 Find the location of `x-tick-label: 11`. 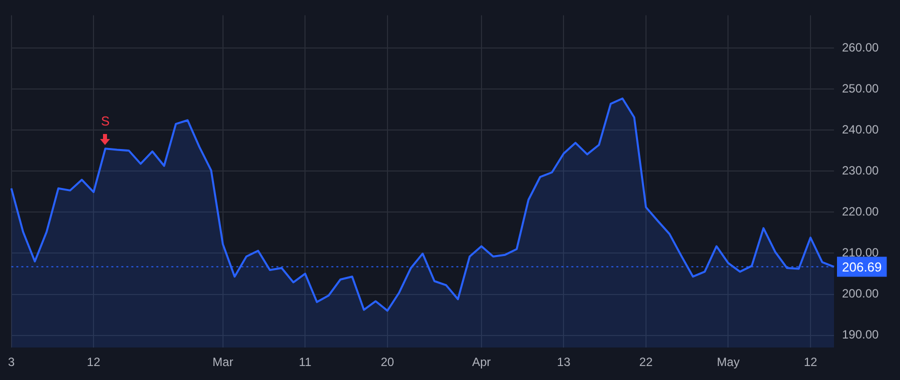

x-tick-label: 11 is located at coordinates (305, 362).